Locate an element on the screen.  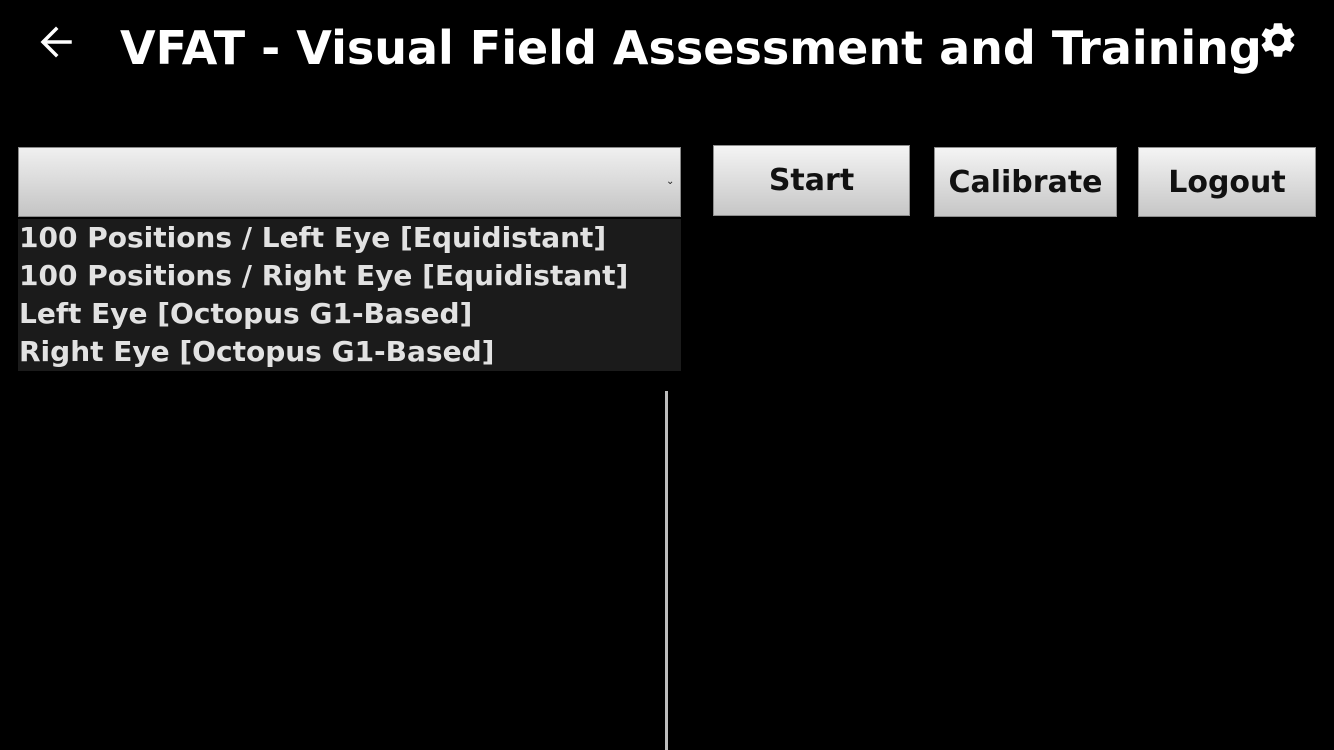
start-button: Start is located at coordinates (811, 180).